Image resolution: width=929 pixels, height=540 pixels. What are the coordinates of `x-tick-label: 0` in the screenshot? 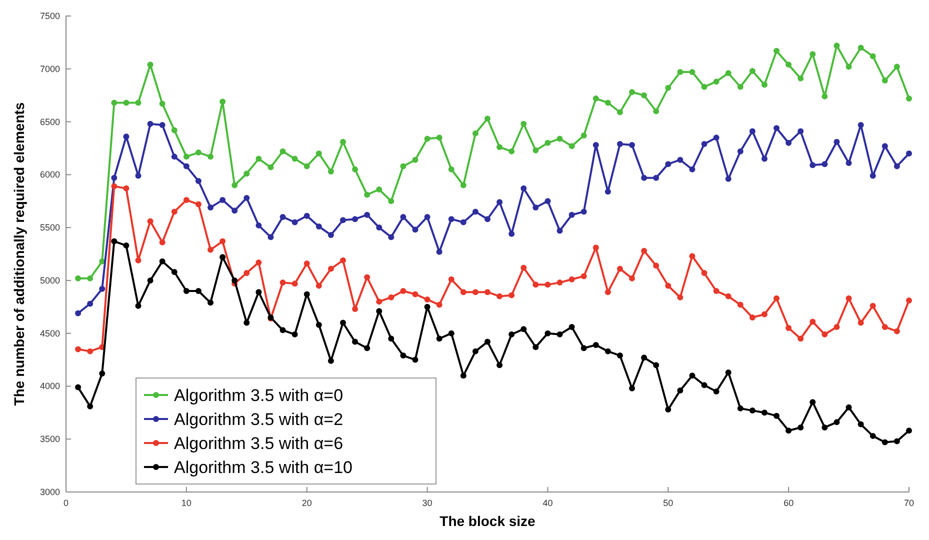 It's located at (66, 503).